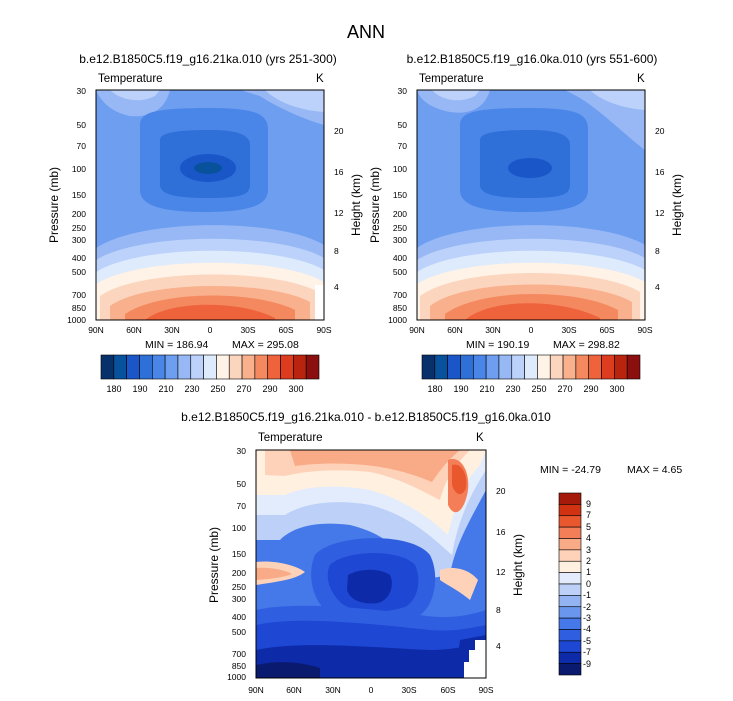  What do you see at coordinates (366, 32) in the screenshot?
I see `figure-title: ANN` at bounding box center [366, 32].